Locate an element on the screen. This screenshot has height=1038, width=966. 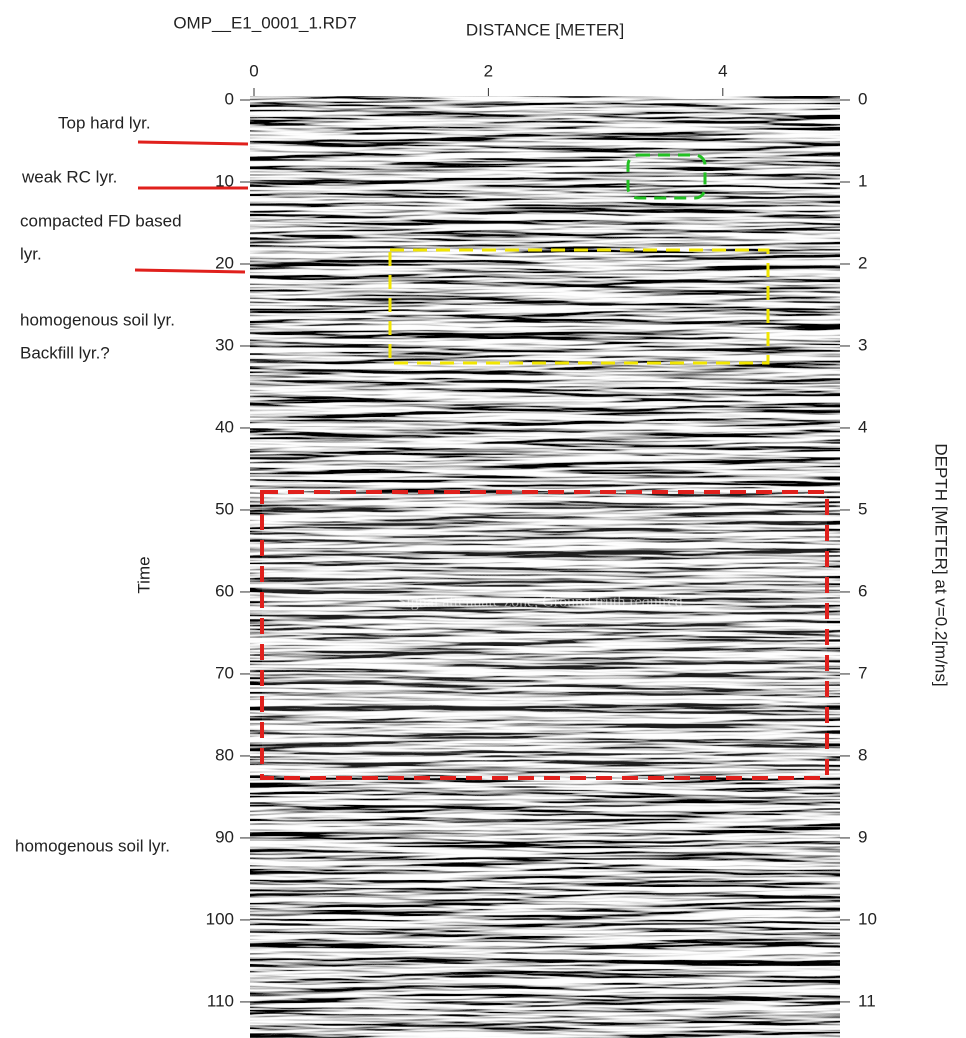
y-tick-label: 100 is located at coordinates (220, 918).